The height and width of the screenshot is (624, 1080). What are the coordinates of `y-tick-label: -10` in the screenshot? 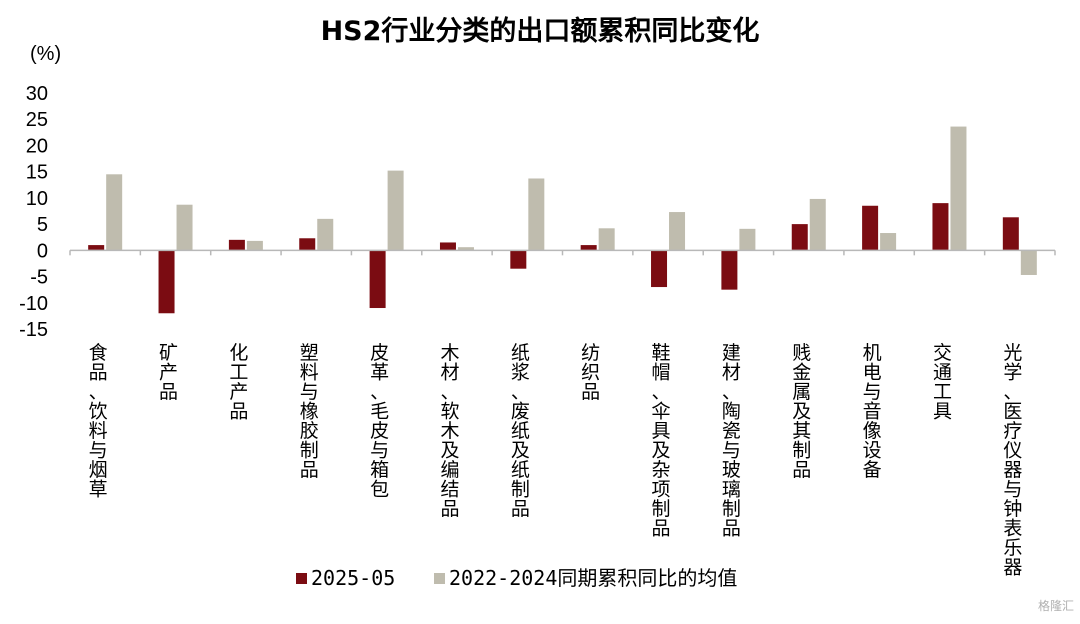 It's located at (33, 304).